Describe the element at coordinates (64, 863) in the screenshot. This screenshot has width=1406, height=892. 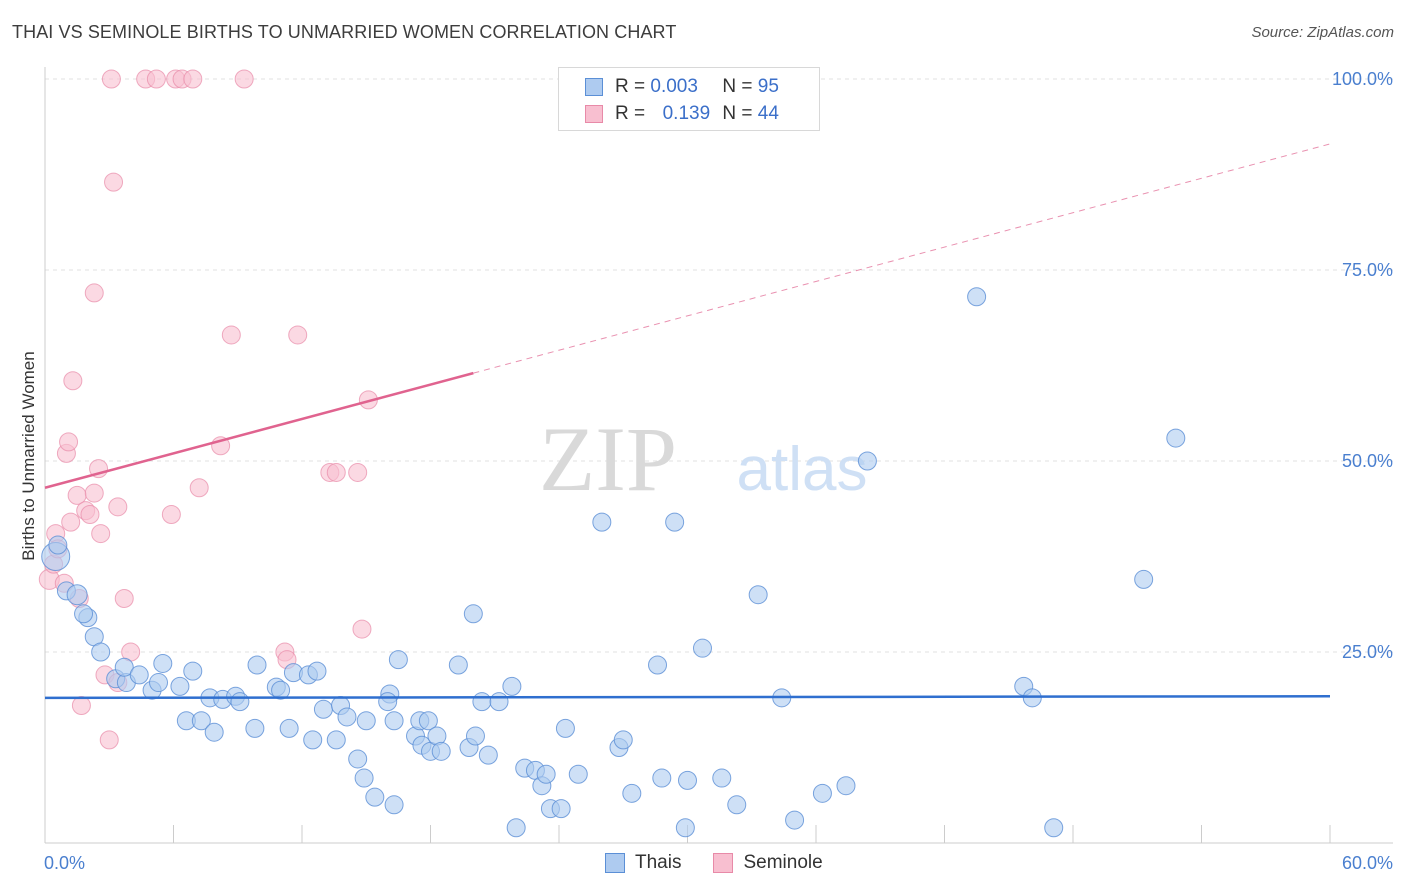
I see `x-tick-min: 0.0%` at that location.